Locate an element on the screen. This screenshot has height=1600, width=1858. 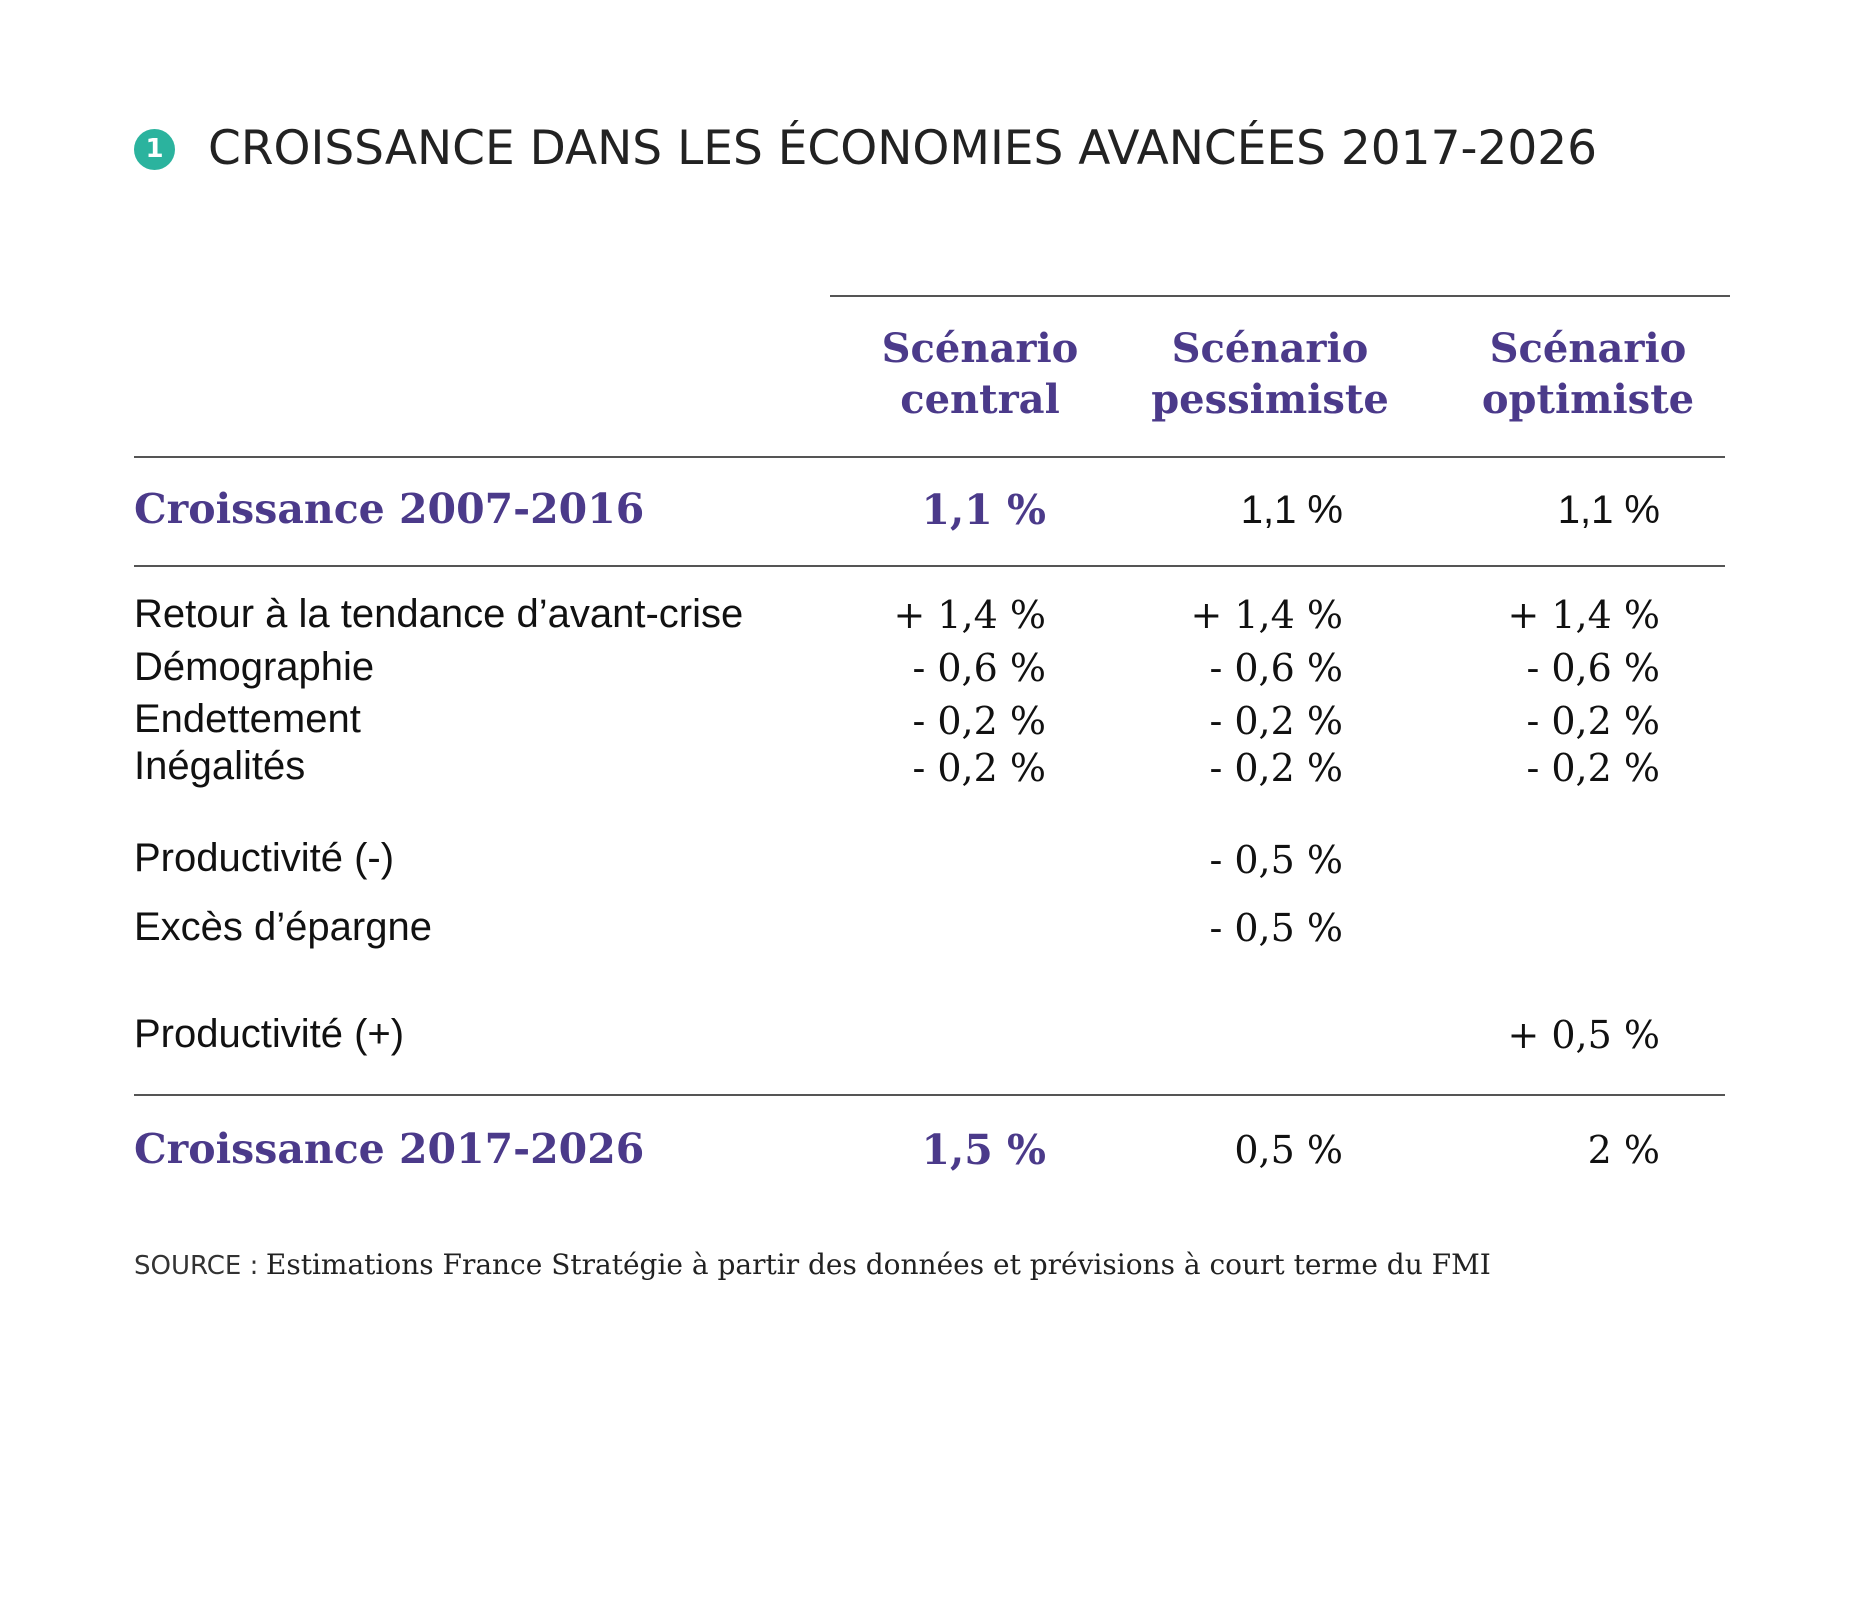
value-demography-optimistic: - 0,6 % is located at coordinates (1593, 668).